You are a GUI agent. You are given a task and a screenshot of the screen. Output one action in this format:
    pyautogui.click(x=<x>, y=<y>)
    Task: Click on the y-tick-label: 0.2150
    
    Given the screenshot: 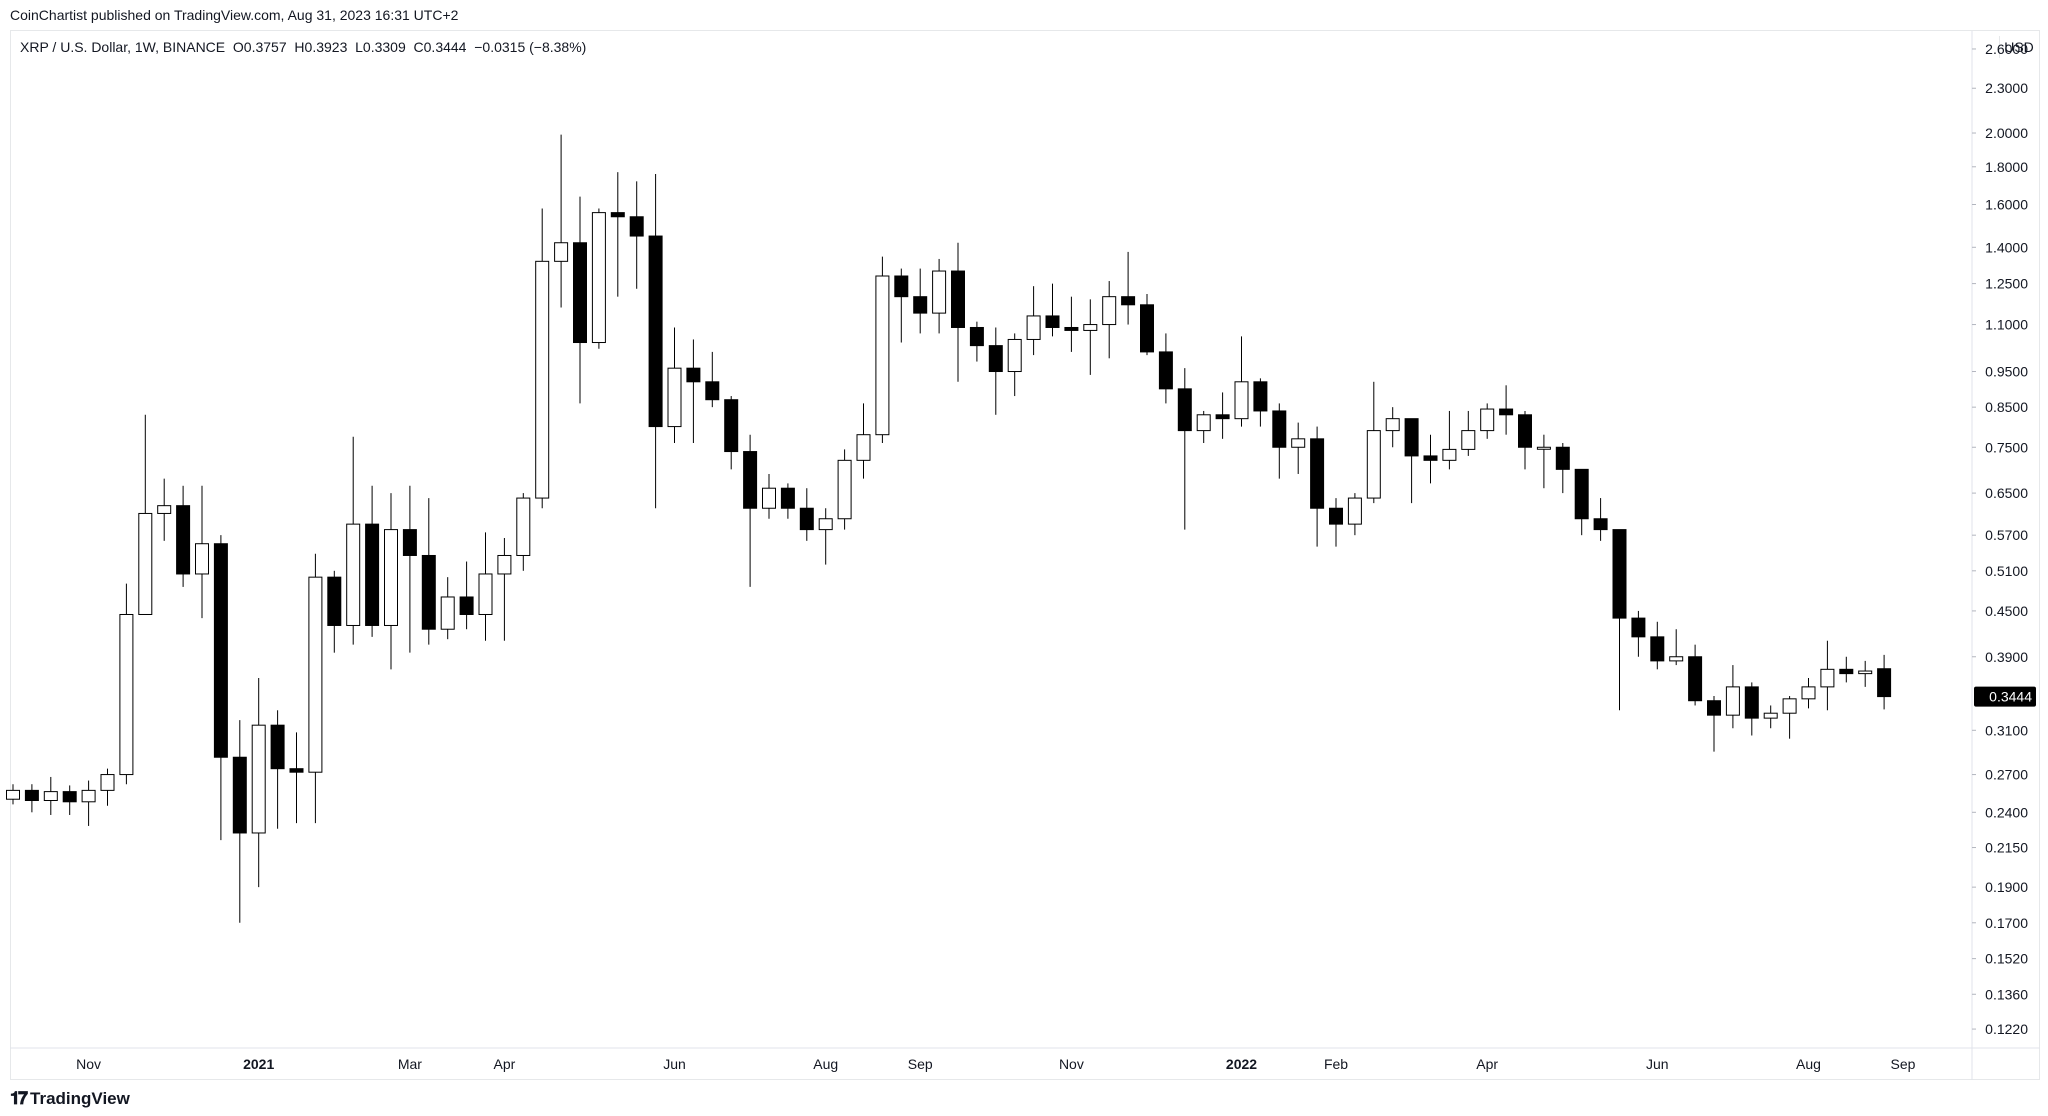 What is the action you would take?
    pyautogui.click(x=2006, y=848)
    